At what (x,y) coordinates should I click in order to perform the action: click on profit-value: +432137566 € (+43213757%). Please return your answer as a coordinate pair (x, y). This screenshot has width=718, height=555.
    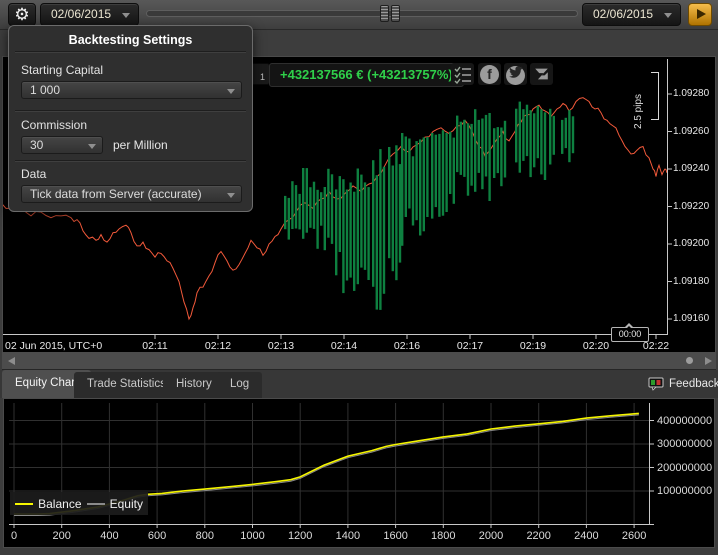
    Looking at the image, I should click on (366, 74).